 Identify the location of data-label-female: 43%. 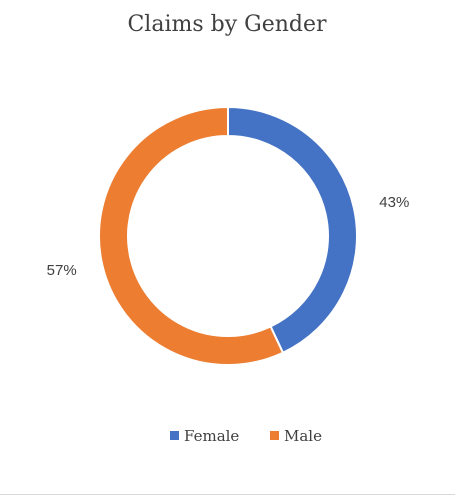
(394, 202).